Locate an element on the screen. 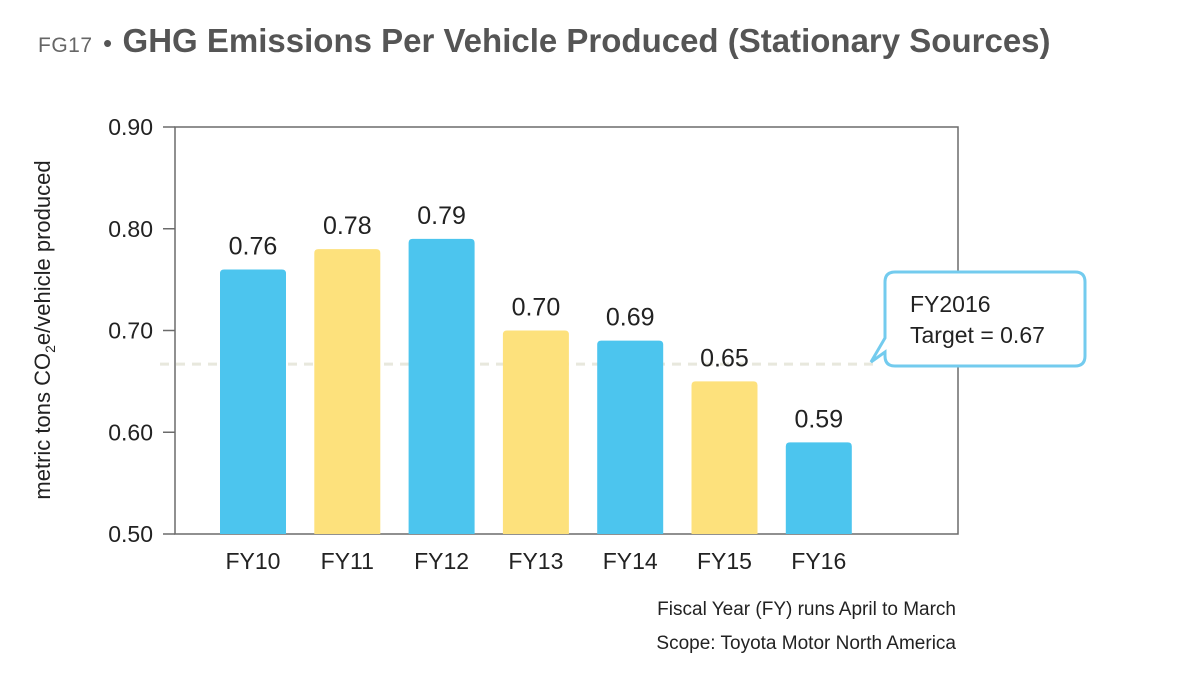 This screenshot has width=1198, height=680. data-label-fy12: 0.79 is located at coordinates (441, 216).